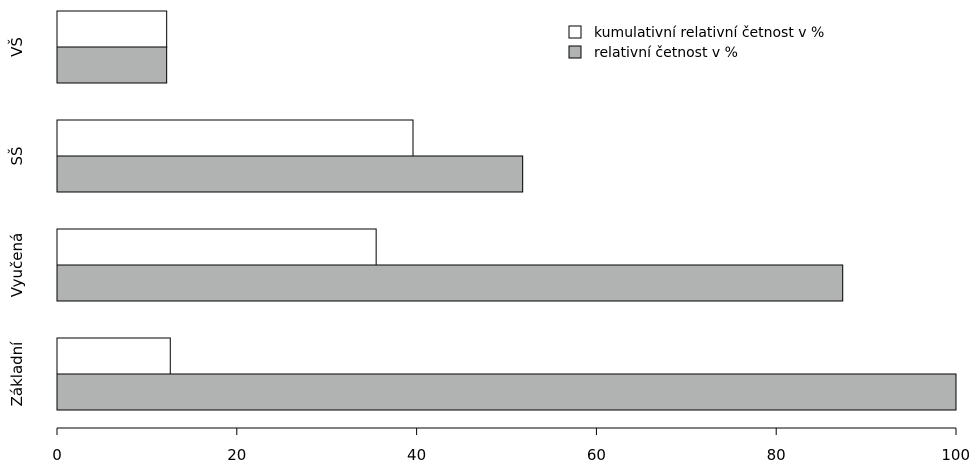 This screenshot has height=467, width=972. Describe the element at coordinates (506, 392) in the screenshot. I see `bar-relative-zakladni` at that location.